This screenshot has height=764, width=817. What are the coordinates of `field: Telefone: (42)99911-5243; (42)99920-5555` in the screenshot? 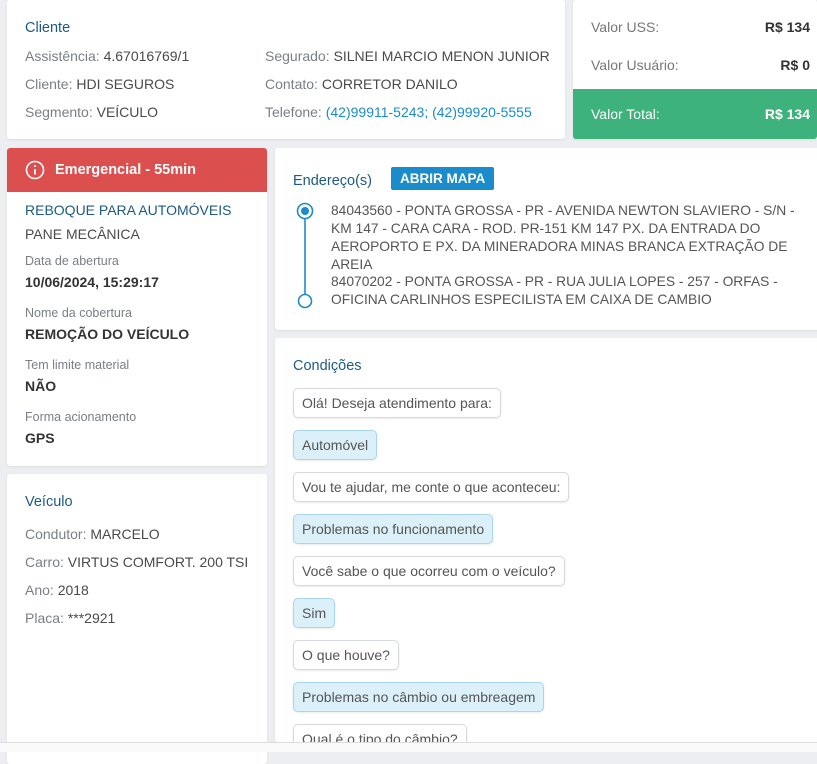 It's located at (398, 112).